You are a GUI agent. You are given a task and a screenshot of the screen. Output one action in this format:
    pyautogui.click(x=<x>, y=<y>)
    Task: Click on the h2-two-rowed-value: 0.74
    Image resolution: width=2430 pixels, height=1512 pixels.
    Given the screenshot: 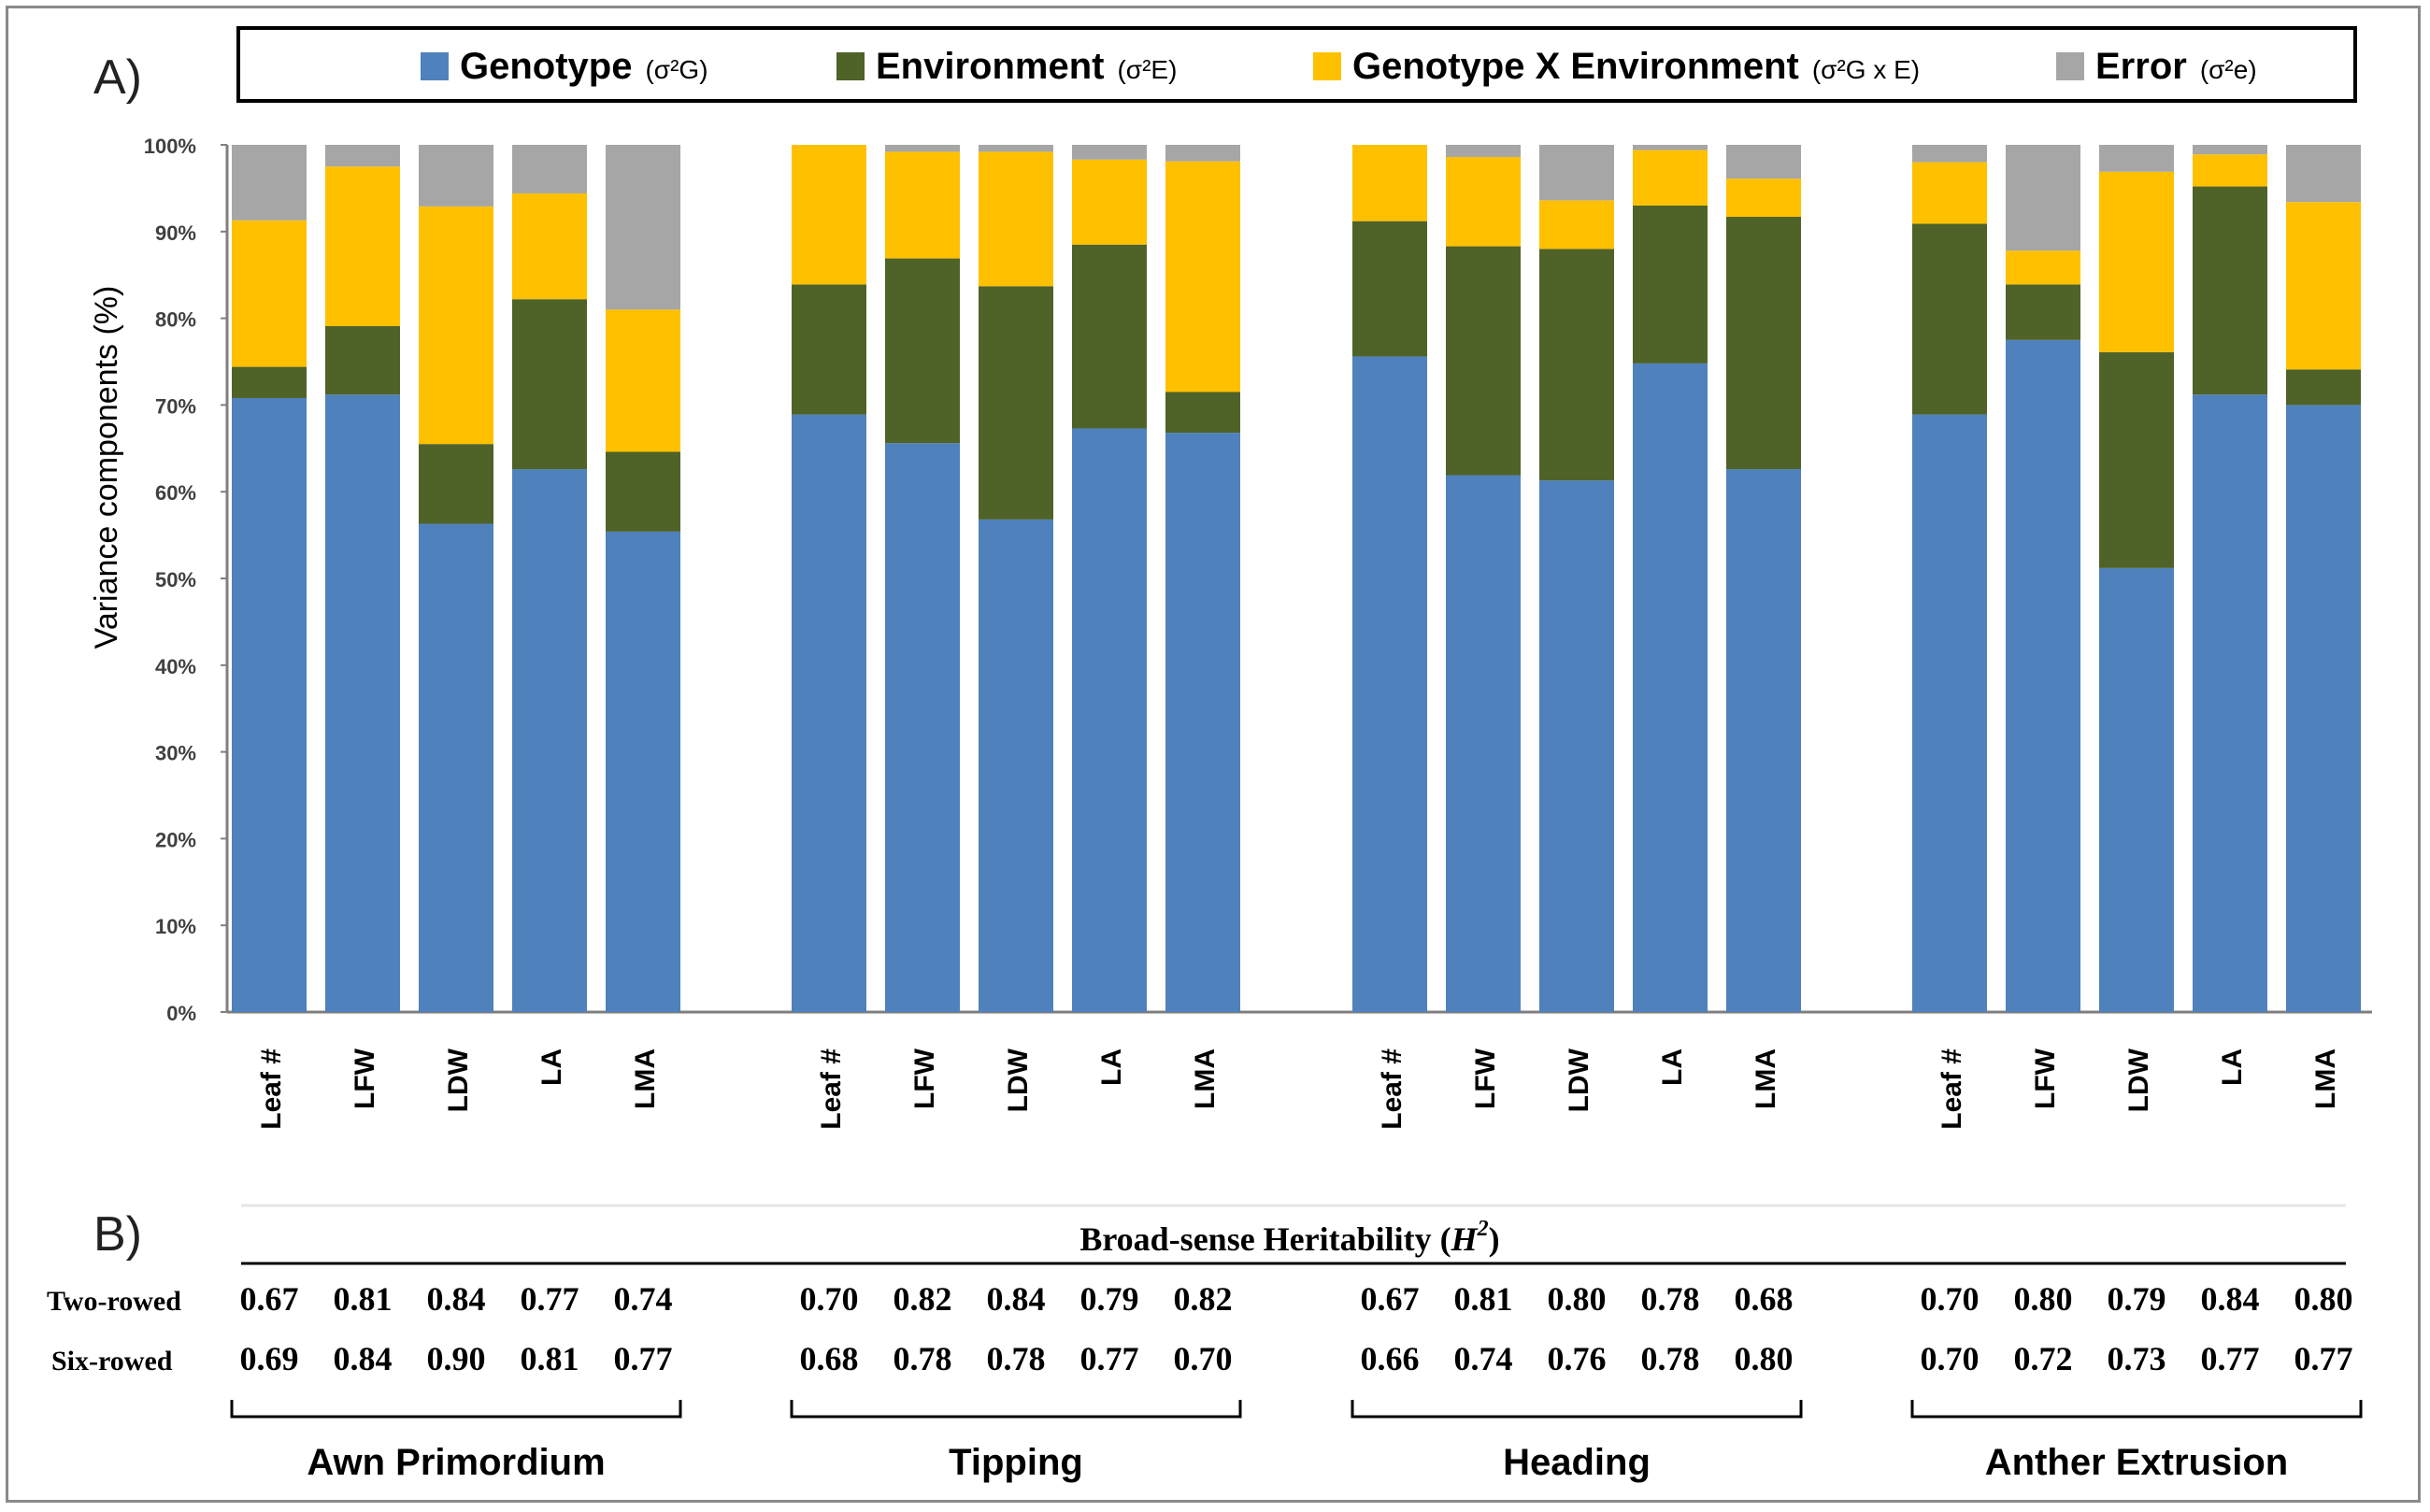 What is the action you would take?
    pyautogui.click(x=643, y=1299)
    